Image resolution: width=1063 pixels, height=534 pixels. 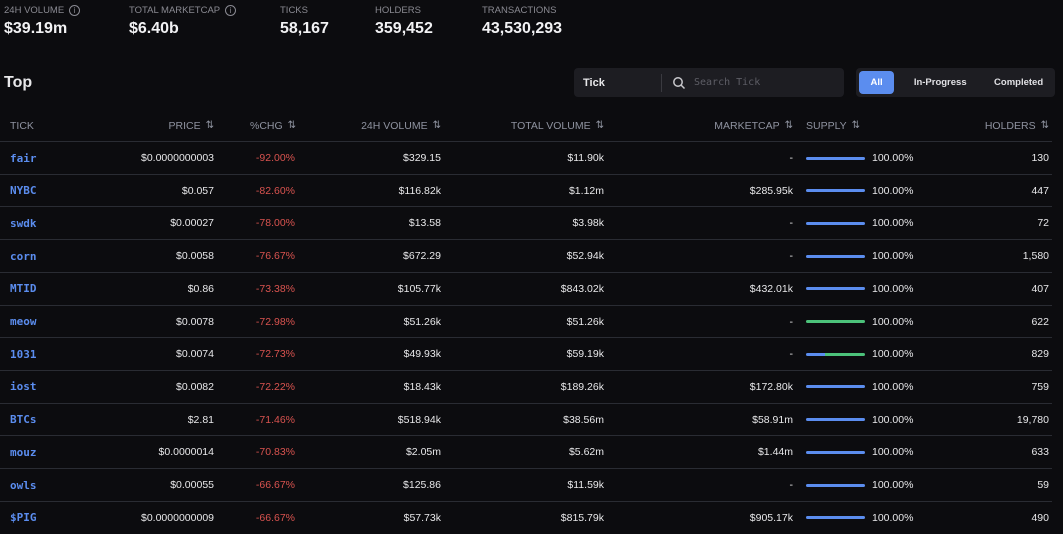 I want to click on filter-completed: Completed, so click(x=1019, y=82).